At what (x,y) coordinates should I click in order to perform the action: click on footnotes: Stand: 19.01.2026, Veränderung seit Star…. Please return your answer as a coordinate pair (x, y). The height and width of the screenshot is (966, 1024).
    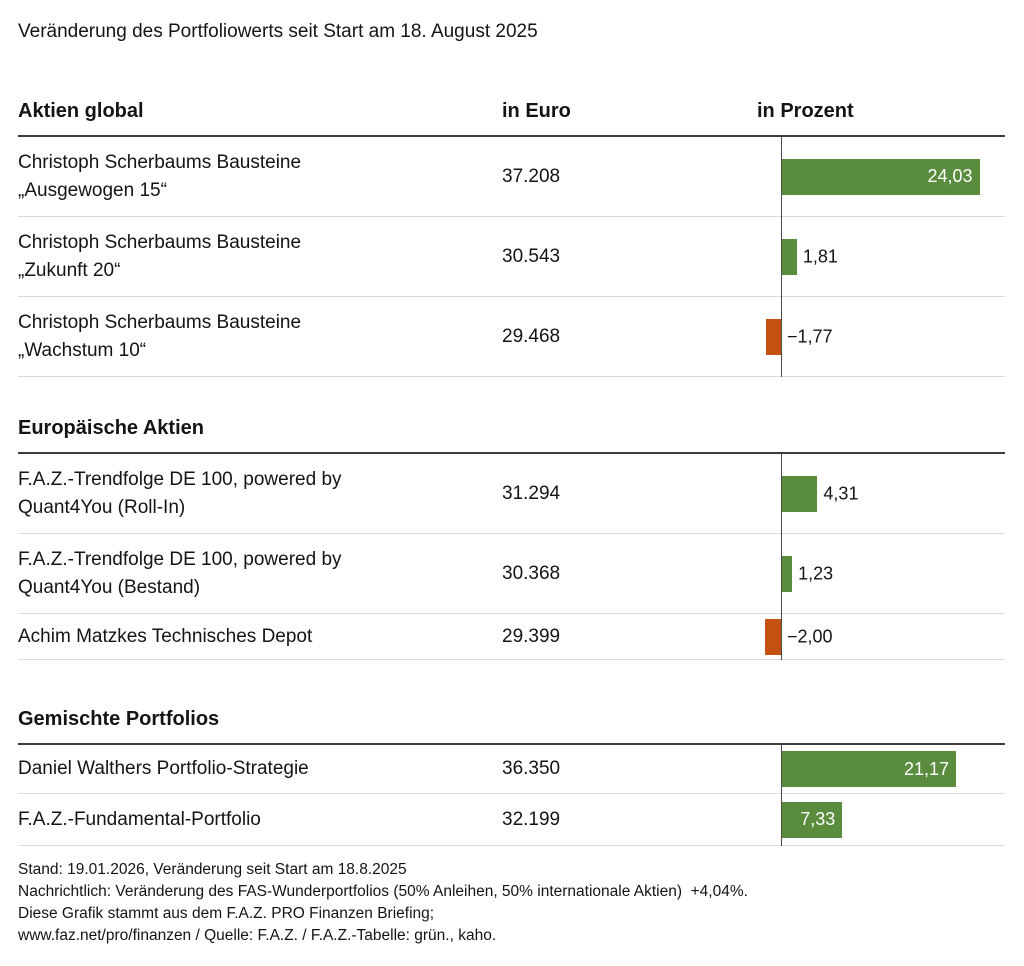
    Looking at the image, I should click on (511, 903).